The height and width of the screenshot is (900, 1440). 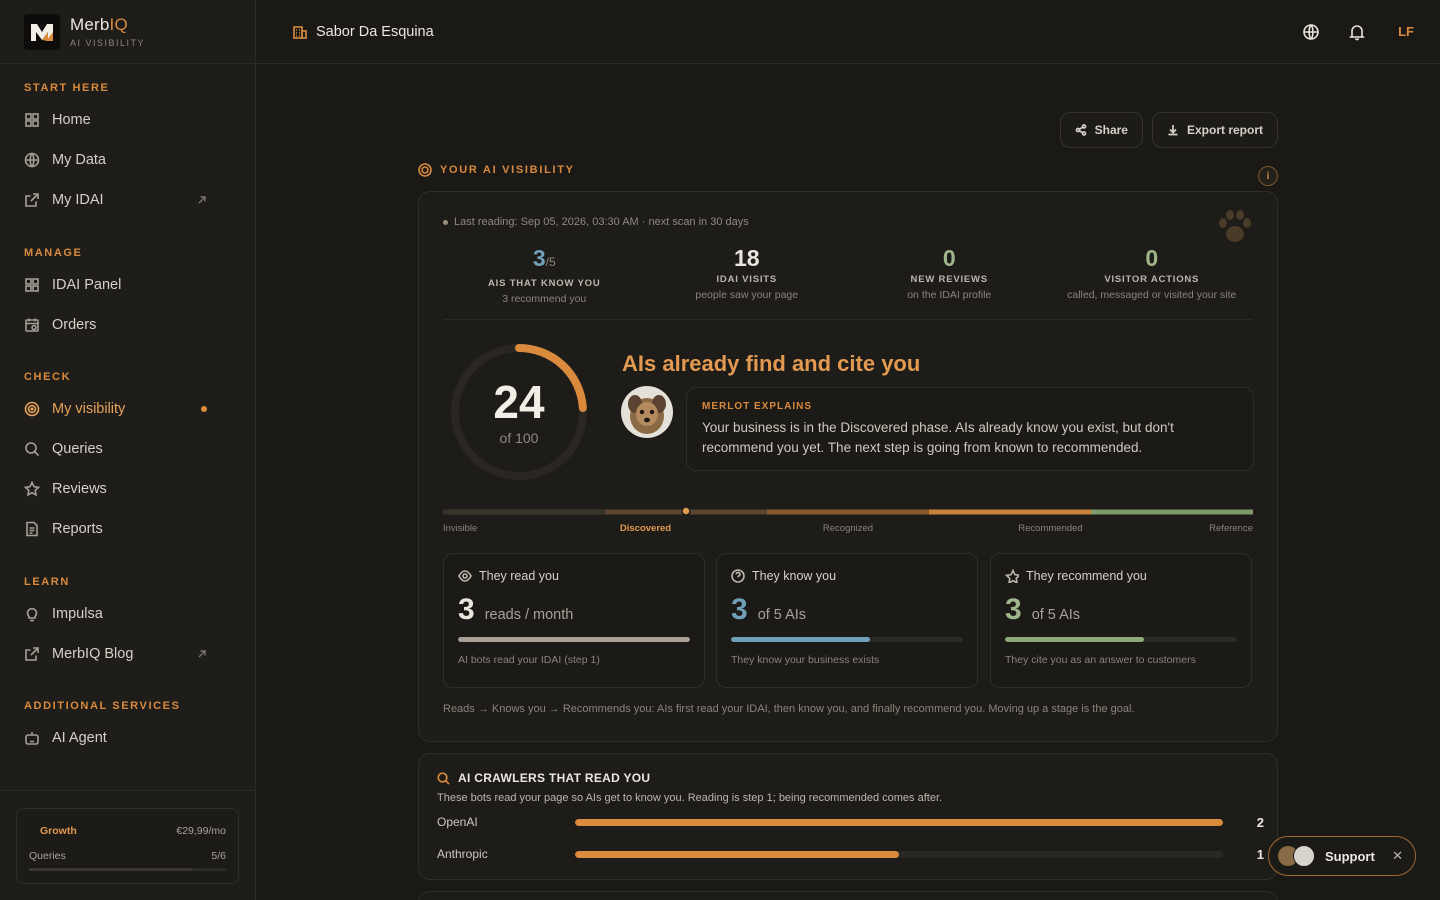 What do you see at coordinates (1075, 639) in the screenshot?
I see `metric-fill` at bounding box center [1075, 639].